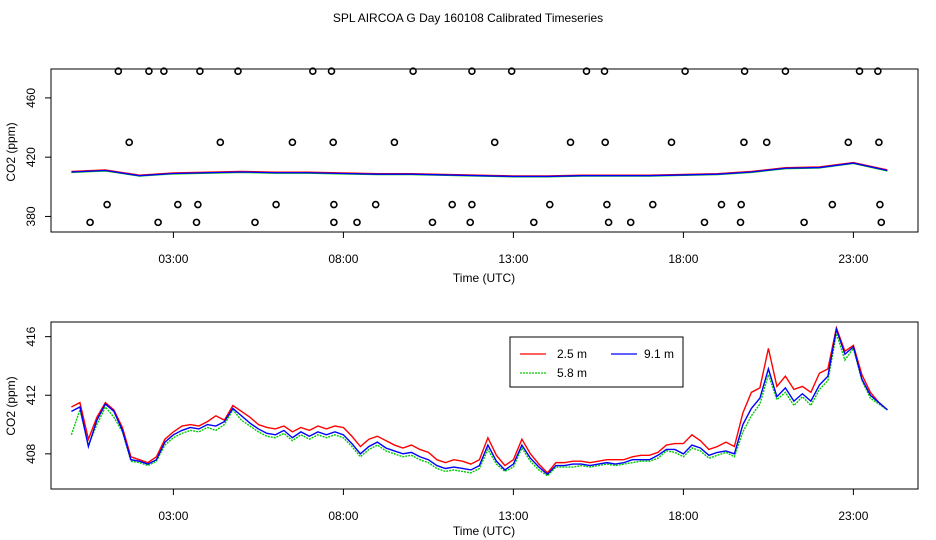 This screenshot has height=540, width=936. I want to click on top-y-axis: 380 420 460, so click(37, 157).